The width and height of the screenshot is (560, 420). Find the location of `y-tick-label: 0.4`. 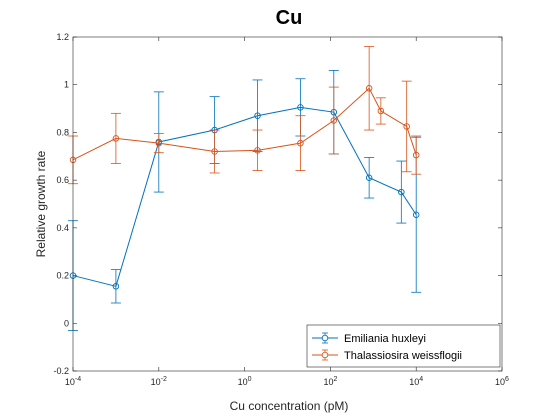

y-tick-label: 0.4 is located at coordinates (62, 228).